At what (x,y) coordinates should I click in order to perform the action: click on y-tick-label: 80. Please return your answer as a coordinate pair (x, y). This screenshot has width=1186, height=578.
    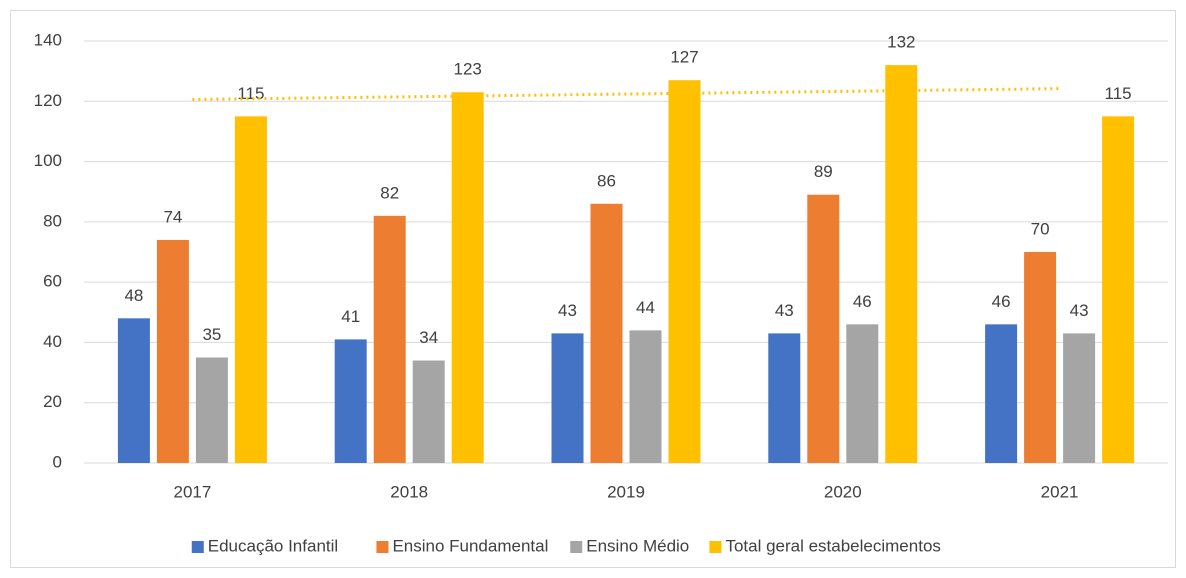
    Looking at the image, I should click on (52, 220).